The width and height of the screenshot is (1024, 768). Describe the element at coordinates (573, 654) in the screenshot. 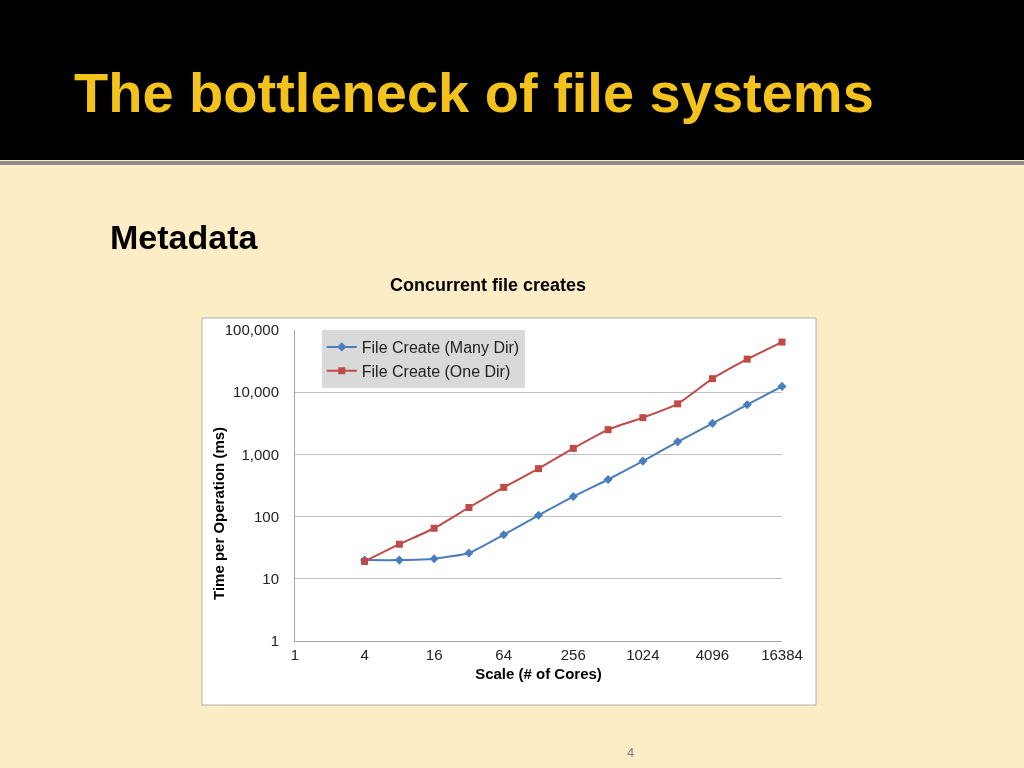

I see `x-tick-label: 256` at that location.